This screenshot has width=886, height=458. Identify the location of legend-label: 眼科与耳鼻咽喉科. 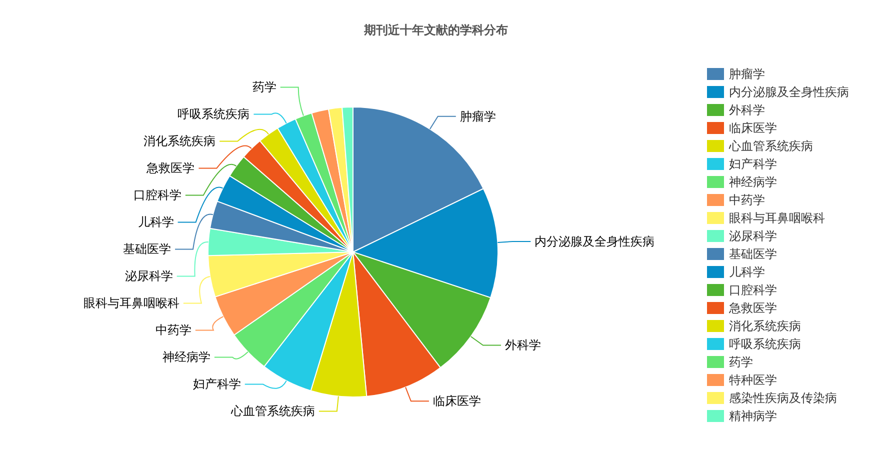
(777, 218).